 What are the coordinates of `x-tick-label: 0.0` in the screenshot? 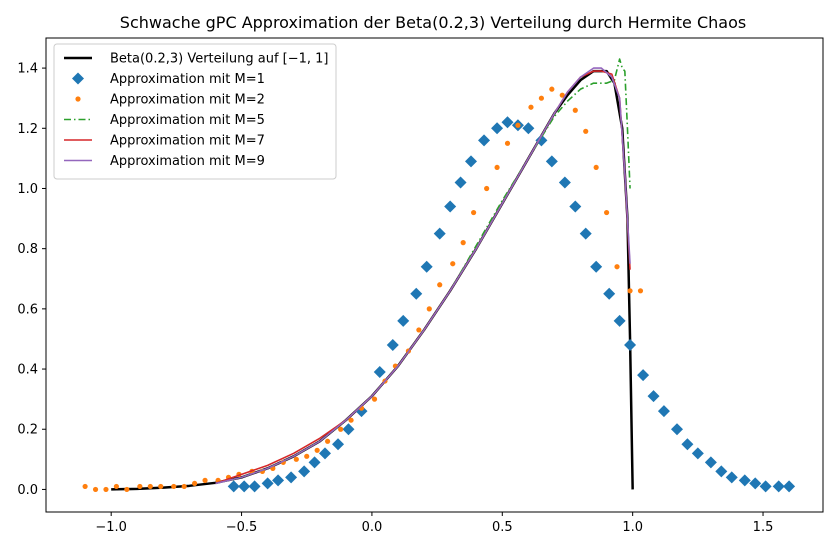 It's located at (372, 527).